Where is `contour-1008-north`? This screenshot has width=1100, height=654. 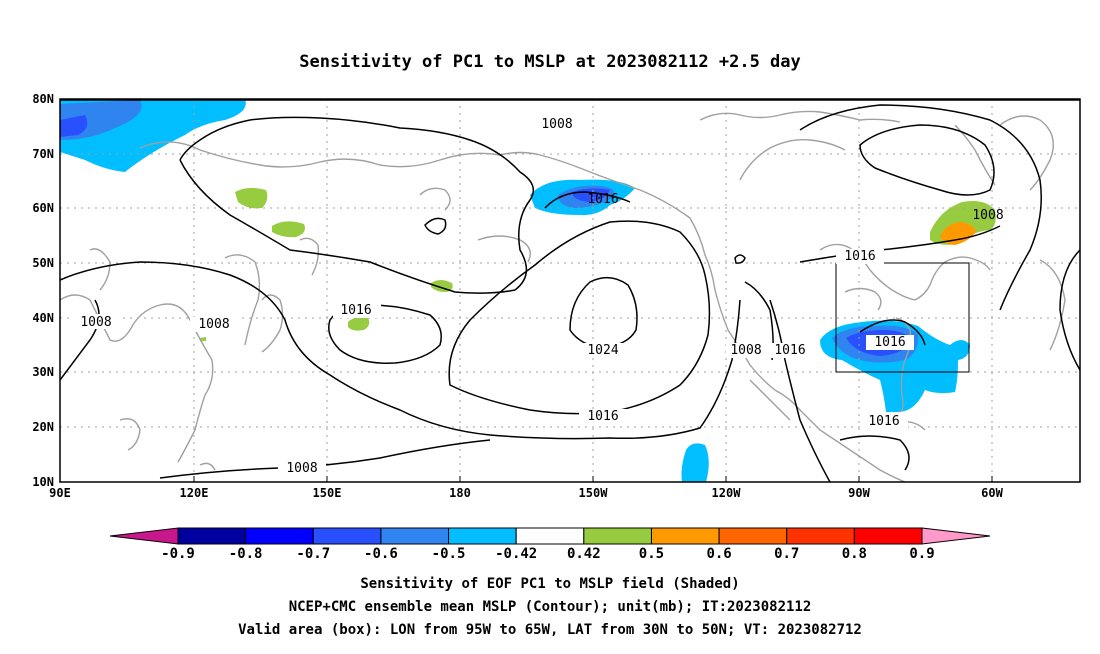
contour-1008-north is located at coordinates (357, 205).